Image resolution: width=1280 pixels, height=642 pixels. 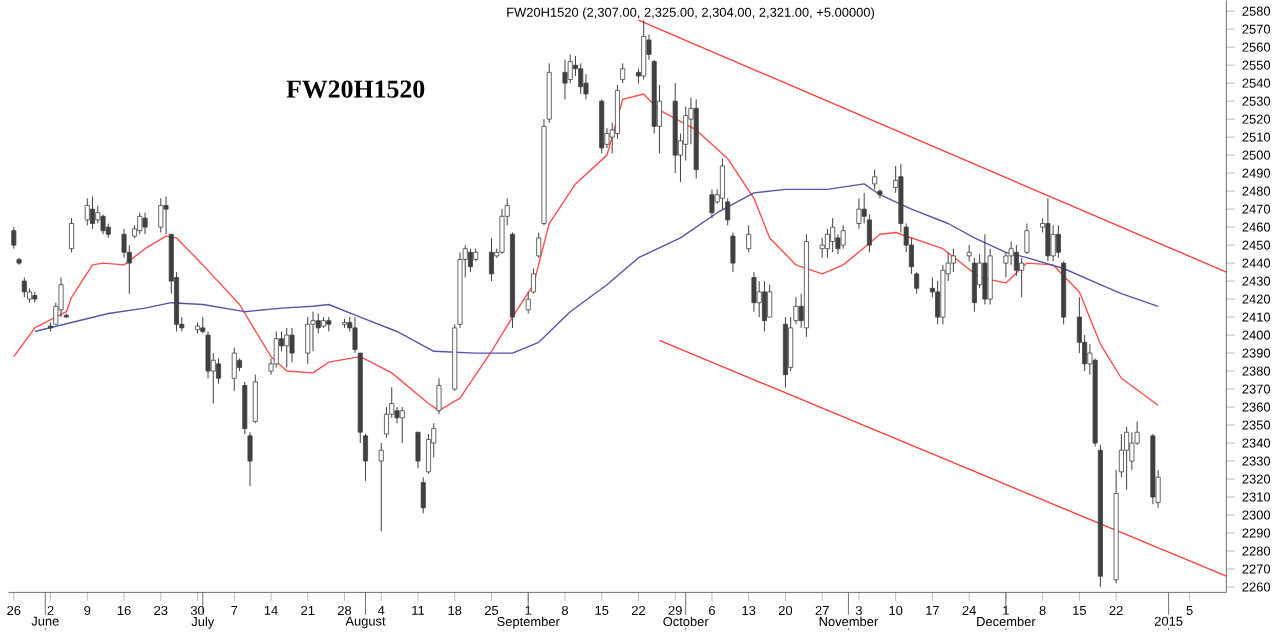 What do you see at coordinates (355, 89) in the screenshot?
I see `text: FW20H1520` at bounding box center [355, 89].